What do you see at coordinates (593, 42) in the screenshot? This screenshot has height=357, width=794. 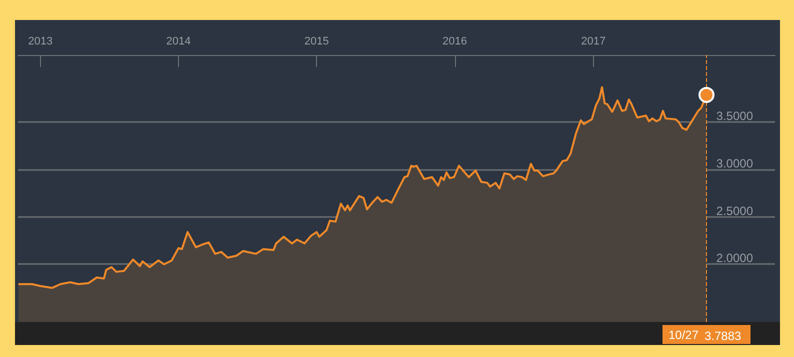 I see `x-tick-label: 2017` at bounding box center [593, 42].